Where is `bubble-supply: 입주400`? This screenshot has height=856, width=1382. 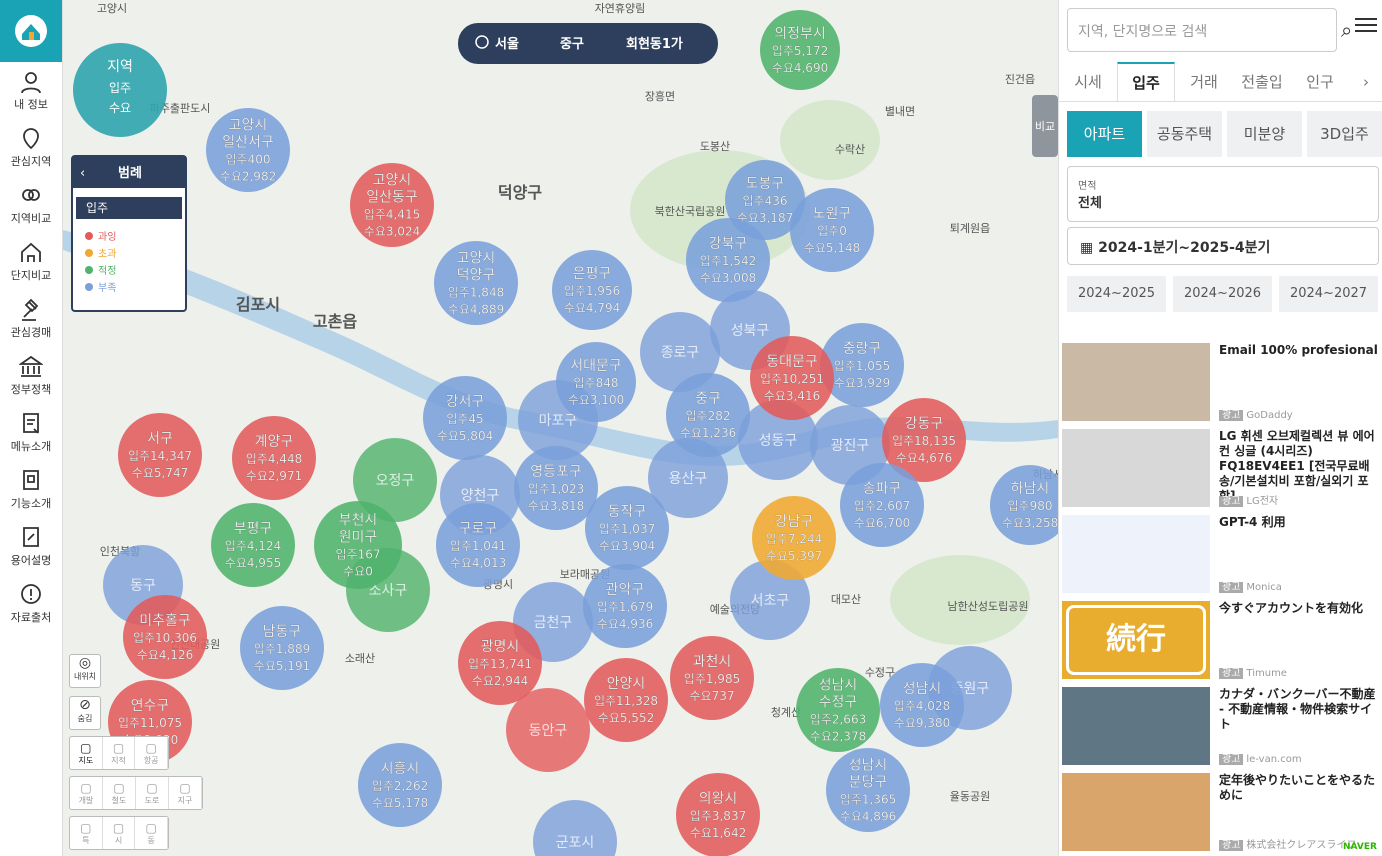
bubble-supply: 입주400 is located at coordinates (248, 160).